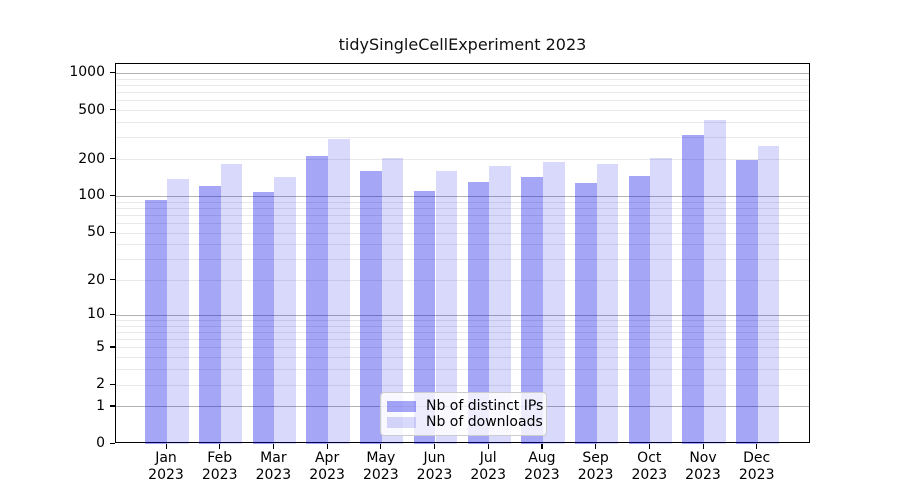  I want to click on bar-dec-distinct-ips, so click(747, 301).